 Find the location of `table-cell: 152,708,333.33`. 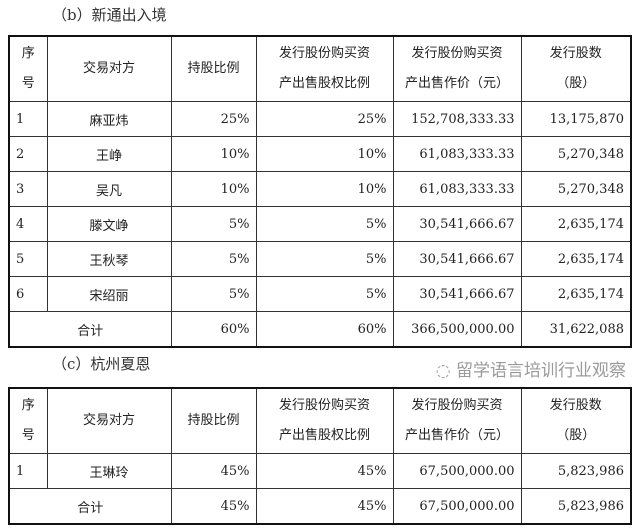

table-cell: 152,708,333.33 is located at coordinates (457, 119).